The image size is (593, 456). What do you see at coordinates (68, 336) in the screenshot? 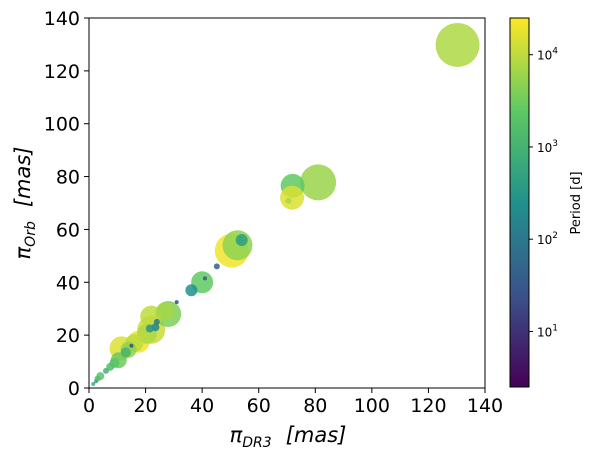
I see `y-tick-label: 20` at bounding box center [68, 336].